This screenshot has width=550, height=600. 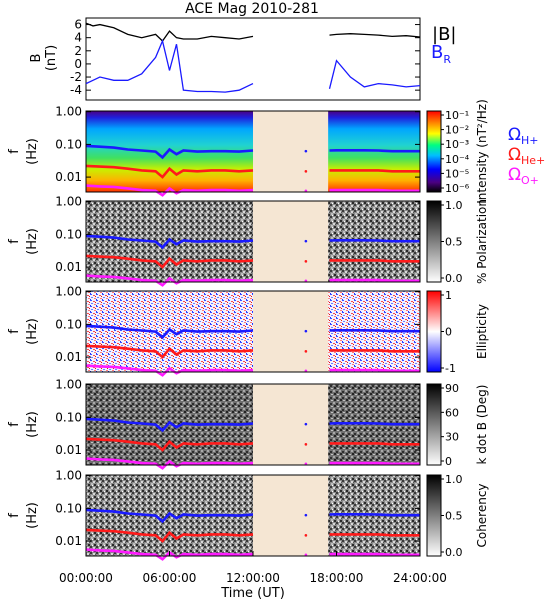 What do you see at coordinates (452, 388) in the screenshot?
I see `colorbar-tick-label: 90` at bounding box center [452, 388].